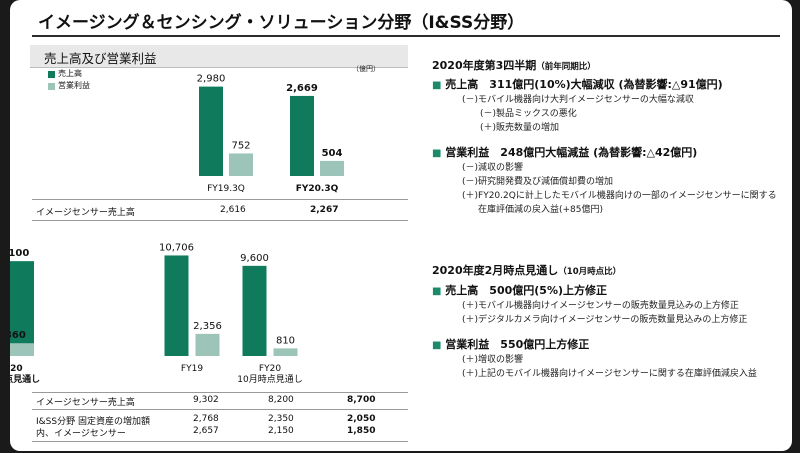  I want to click on q3-heading-text: 2020年度第3四半期, so click(484, 65).